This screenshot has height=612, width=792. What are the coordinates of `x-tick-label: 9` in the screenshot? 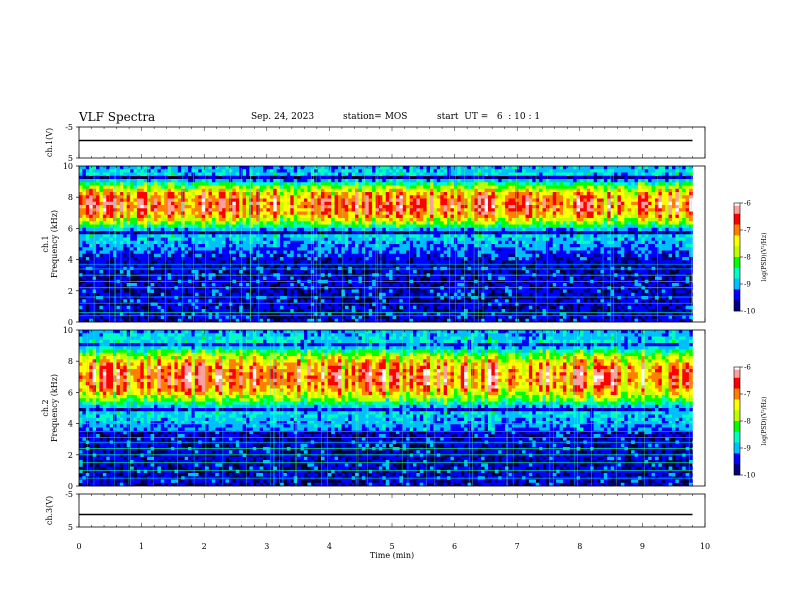 It's located at (642, 546).